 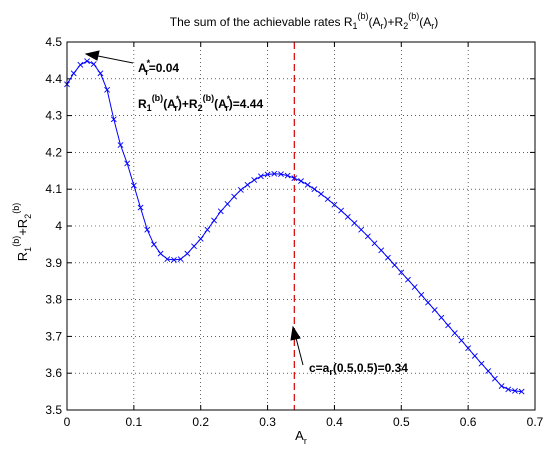 What do you see at coordinates (53, 373) in the screenshot?
I see `y-tick-label: 3.6` at bounding box center [53, 373].